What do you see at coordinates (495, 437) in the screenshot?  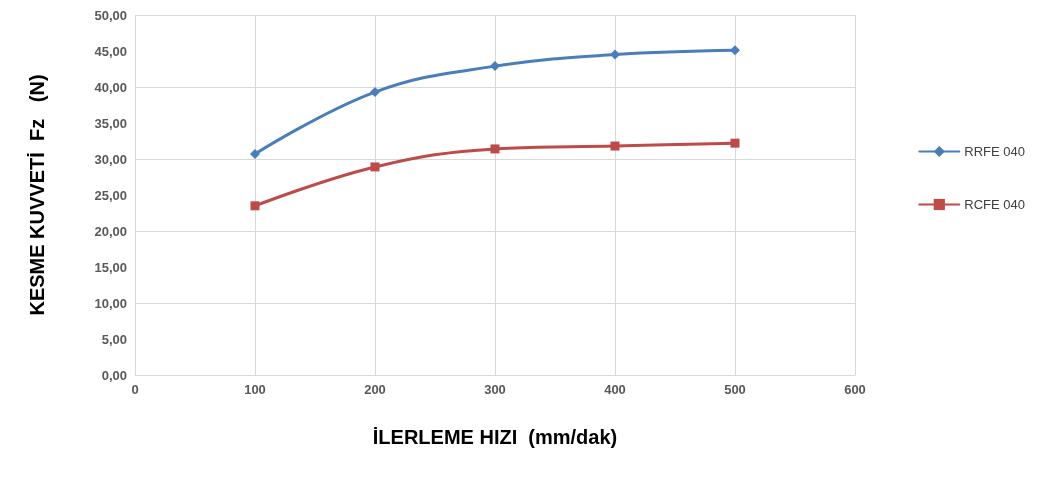 I see `x-axis-title: İLERLEME HIZI (mm/dak)` at bounding box center [495, 437].